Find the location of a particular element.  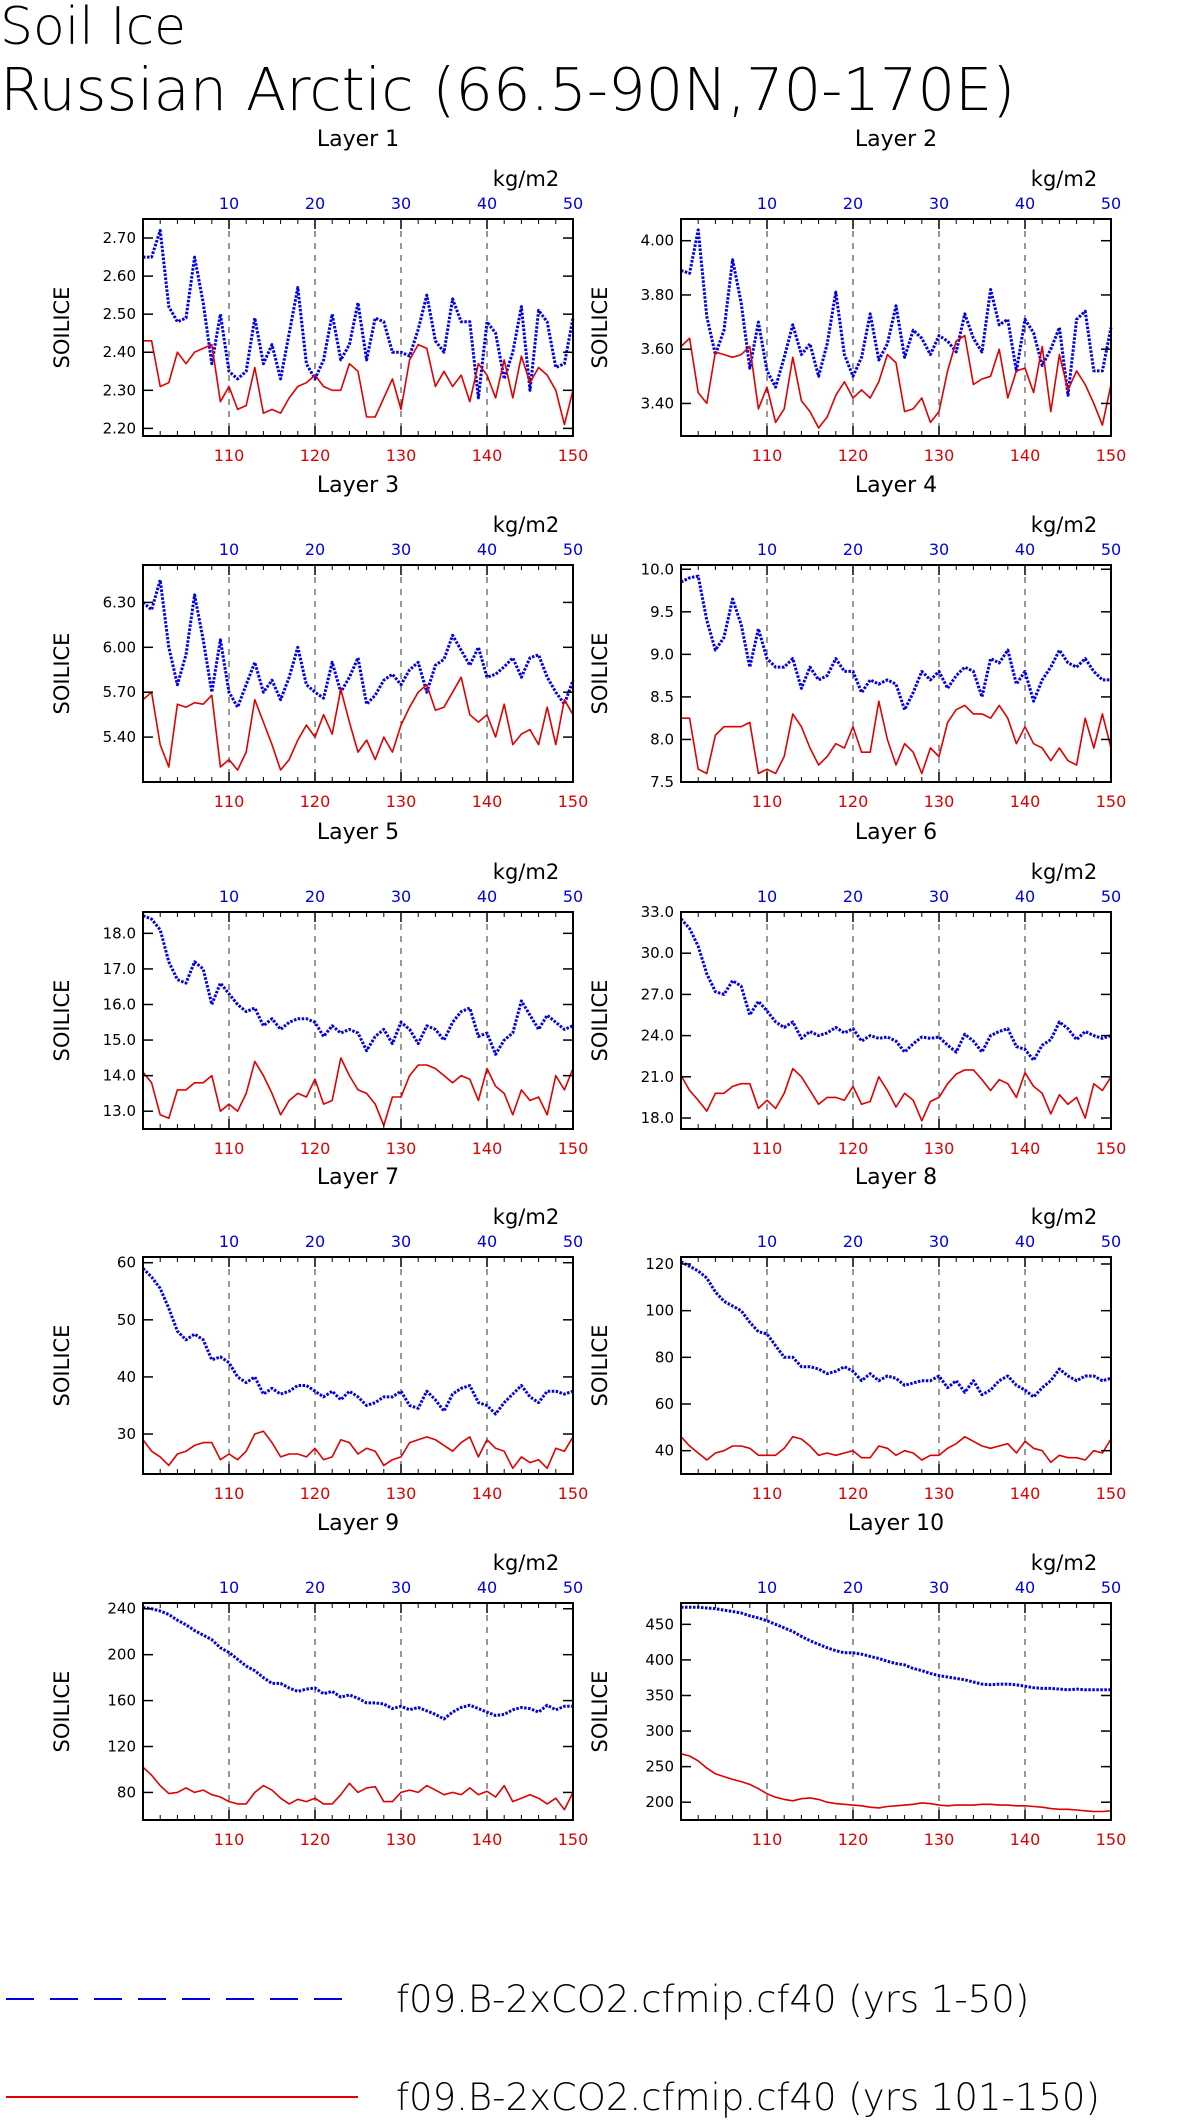

y-tick-label: 9.5 is located at coordinates (662, 612).